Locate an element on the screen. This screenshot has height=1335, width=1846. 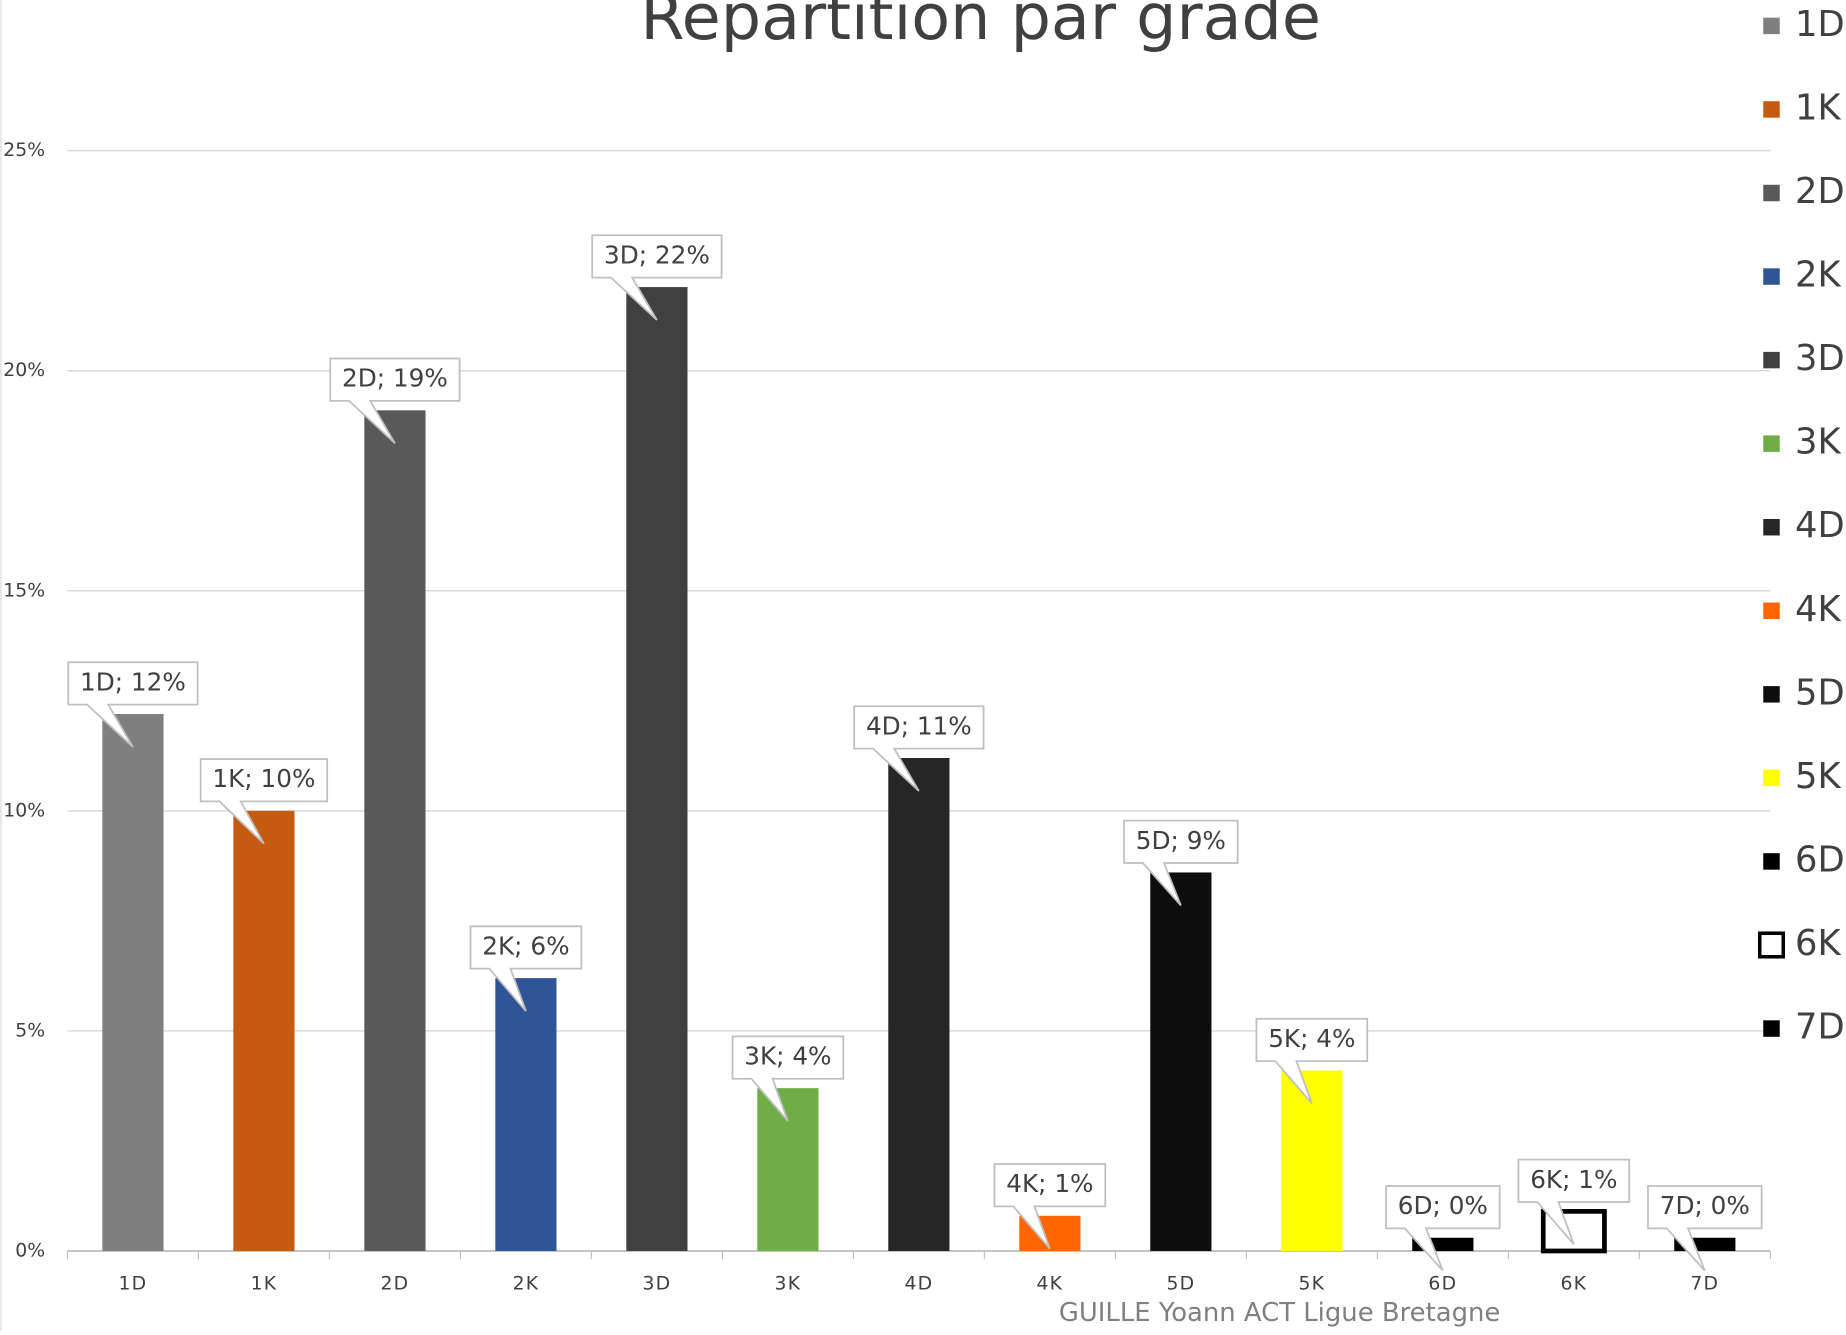
x-tick-label: 5D is located at coordinates (1180, 1283).